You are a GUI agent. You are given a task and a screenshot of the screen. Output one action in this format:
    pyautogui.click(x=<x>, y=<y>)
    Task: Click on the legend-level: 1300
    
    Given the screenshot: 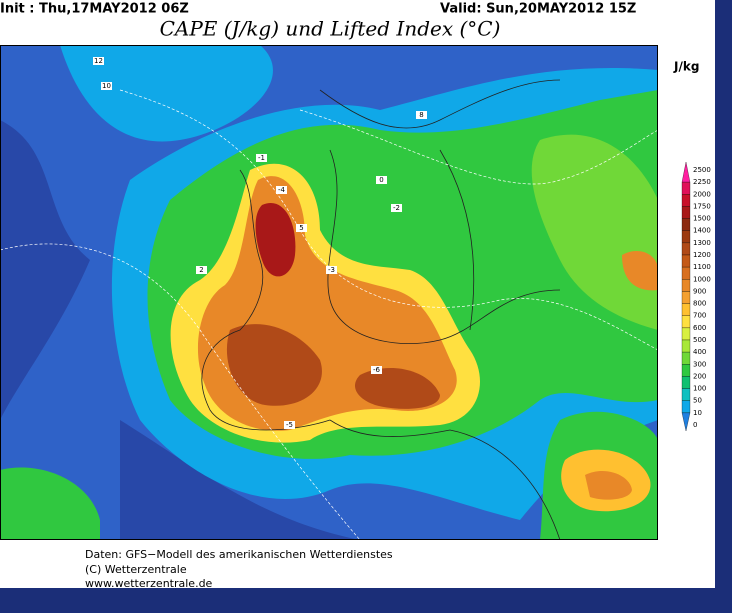 What is the action you would take?
    pyautogui.click(x=702, y=243)
    